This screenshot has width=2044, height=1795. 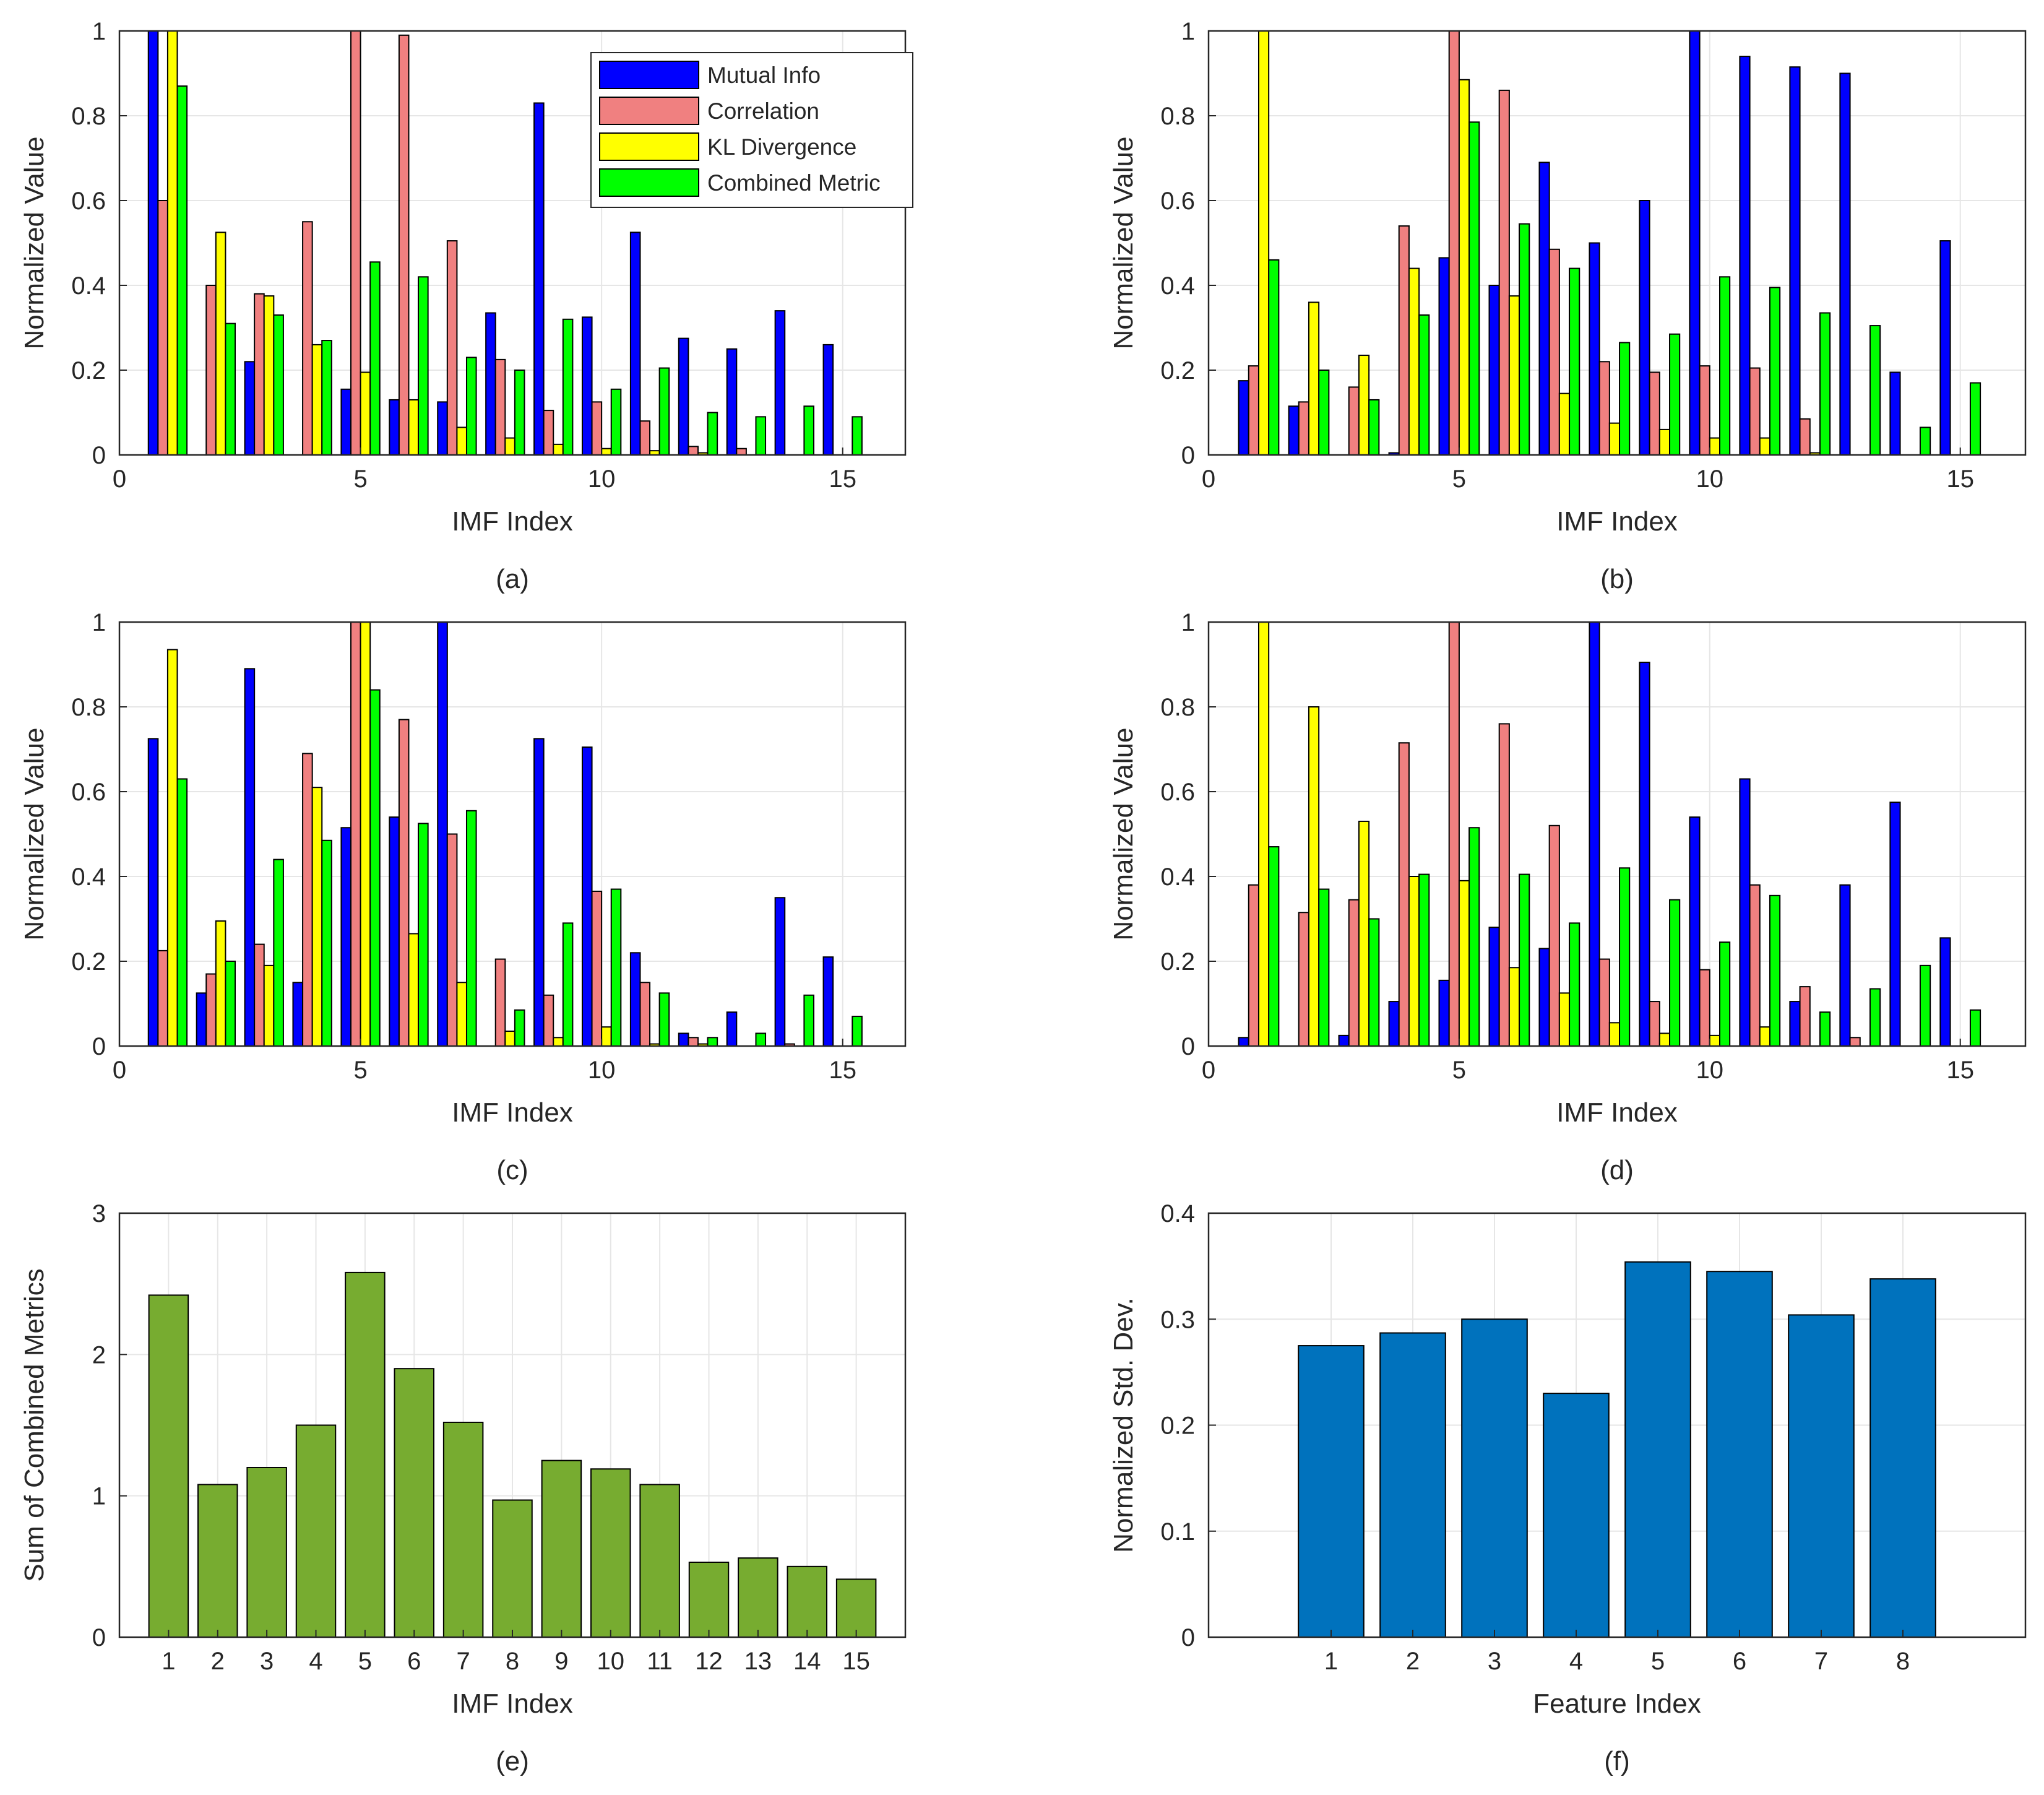 I want to click on y-tick-label: 0.2, so click(x=1177, y=961).